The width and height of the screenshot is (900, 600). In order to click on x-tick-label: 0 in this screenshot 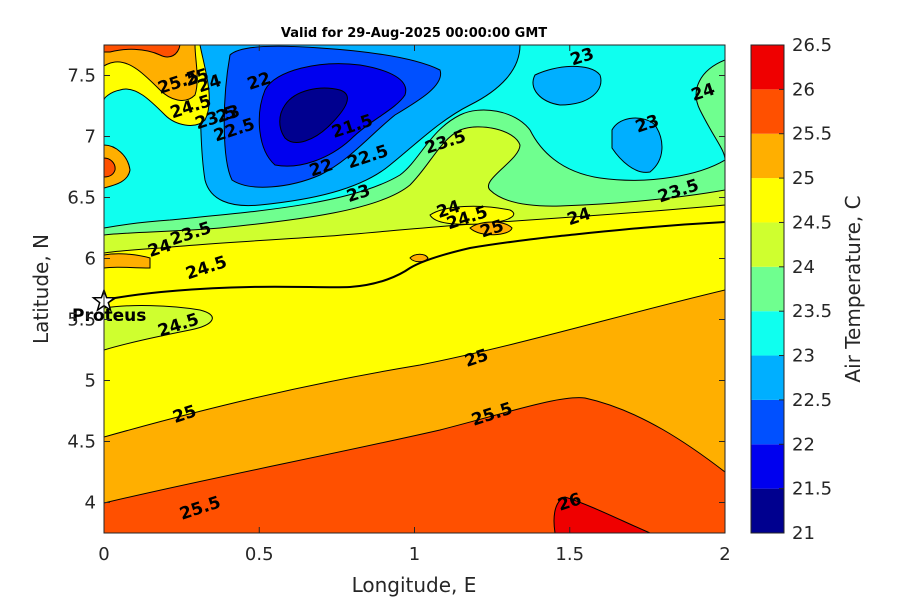, I will do `click(103, 554)`.